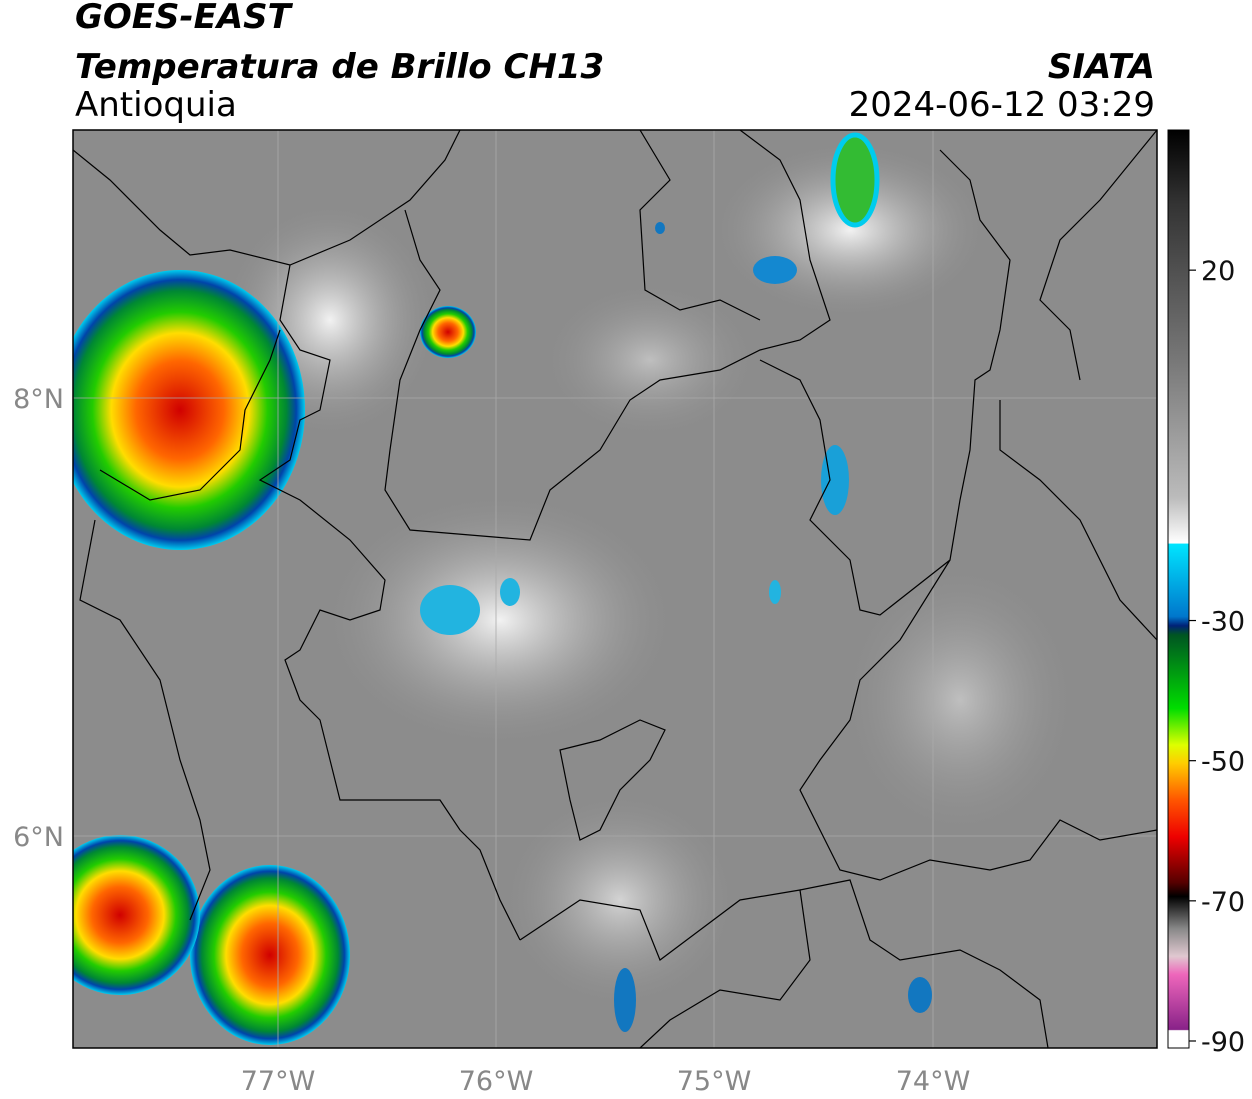  Describe the element at coordinates (339, 67) in the screenshot. I see `subtitle: Temperatura de Brillo CH13` at that location.